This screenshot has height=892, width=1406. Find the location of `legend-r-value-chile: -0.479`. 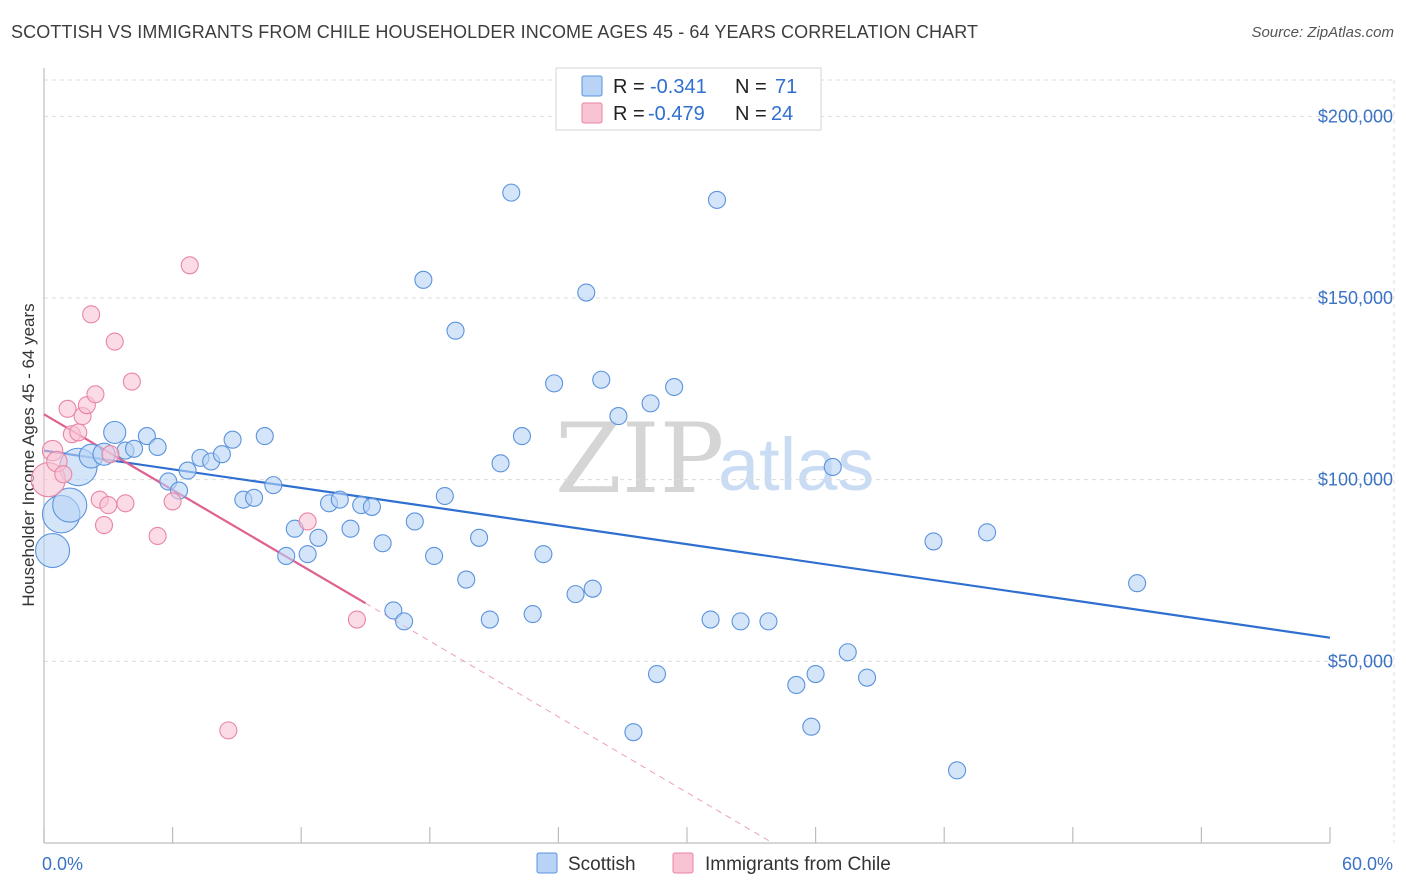

legend-r-value-chile: -0.479 is located at coordinates (676, 114).